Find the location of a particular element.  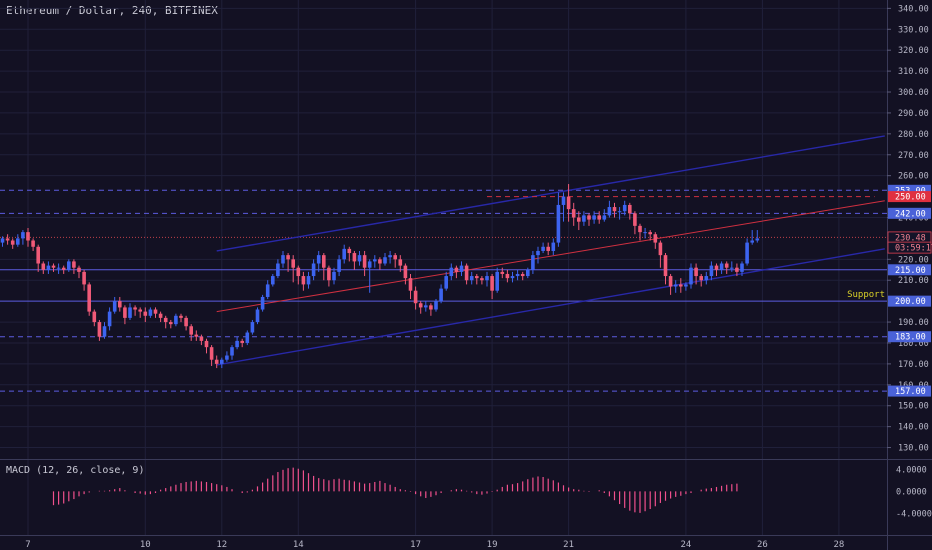

price-label: 215.00 is located at coordinates (910, 271).